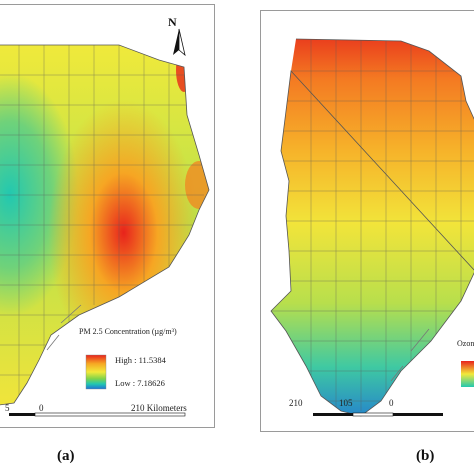  Describe the element at coordinates (66, 456) in the screenshot. I see `caption-a: (a)` at that location.